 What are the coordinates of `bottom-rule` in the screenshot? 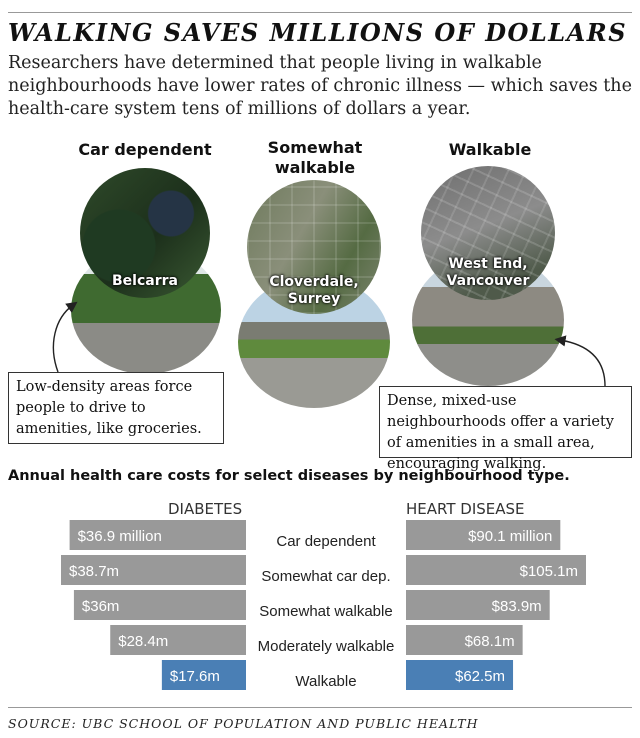 It's located at (320, 707).